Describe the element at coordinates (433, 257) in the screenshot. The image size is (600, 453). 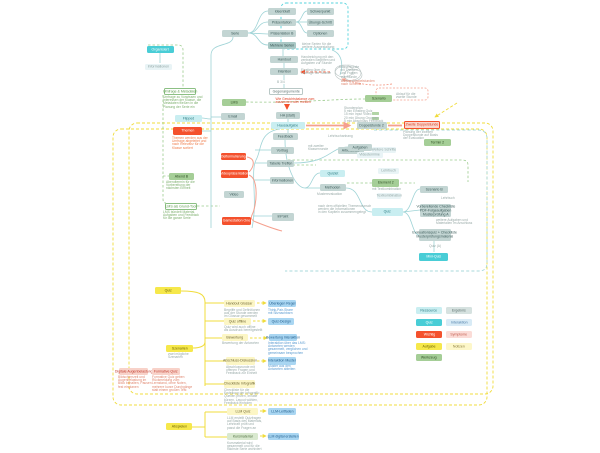
I see `mini-quiz-node: Mini-Quiz` at that location.